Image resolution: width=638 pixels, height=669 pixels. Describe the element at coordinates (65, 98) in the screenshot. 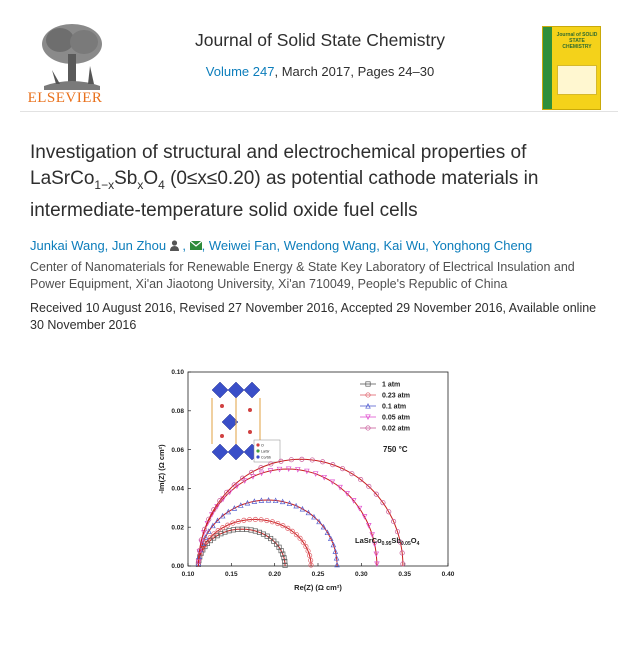

I see `publisher-name: ELSEVIER` at that location.